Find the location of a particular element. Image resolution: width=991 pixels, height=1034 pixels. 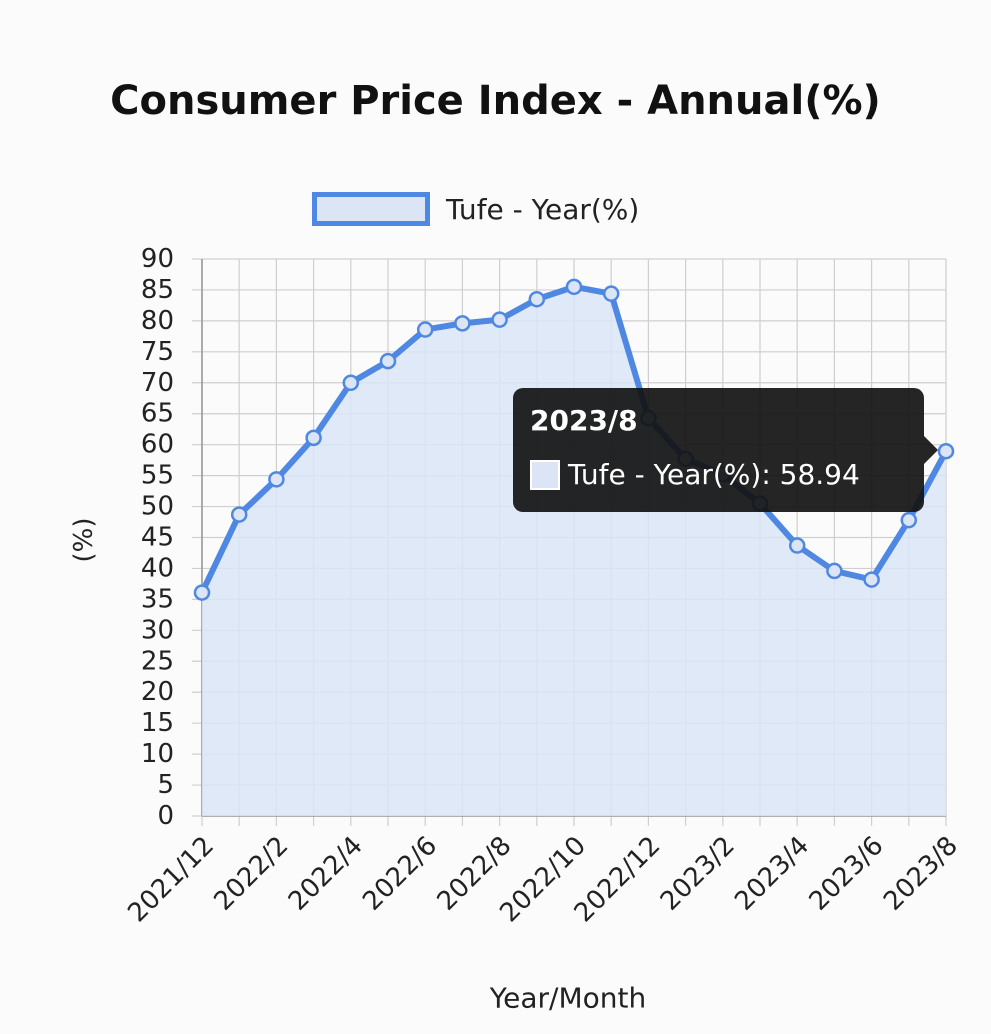

tooltip-row: Tufe - Year(%): 58.94 is located at coordinates (695, 474).